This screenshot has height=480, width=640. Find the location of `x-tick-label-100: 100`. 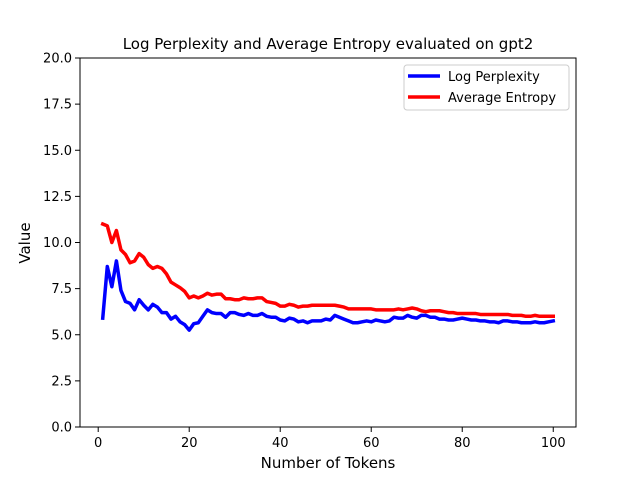

x-tick-label-100: 100 is located at coordinates (553, 443).